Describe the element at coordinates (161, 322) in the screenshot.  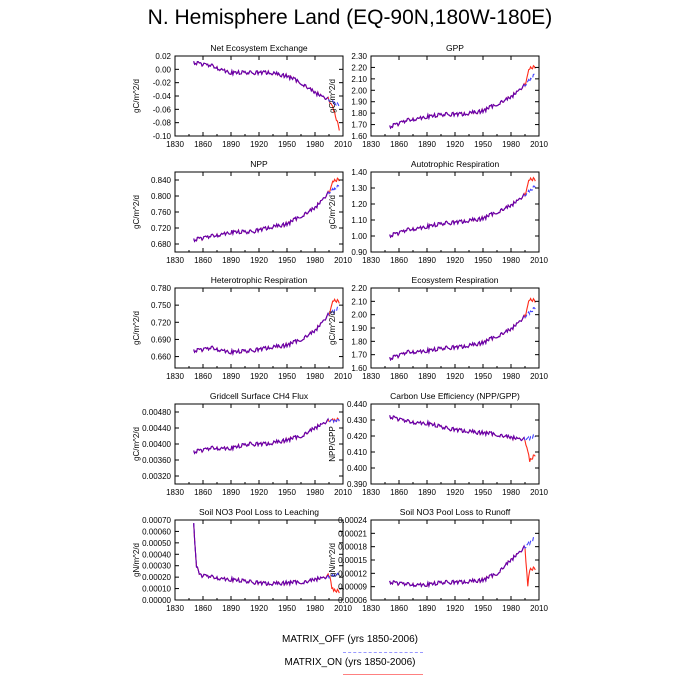
I see `y-tick-label: 0.720` at that location.